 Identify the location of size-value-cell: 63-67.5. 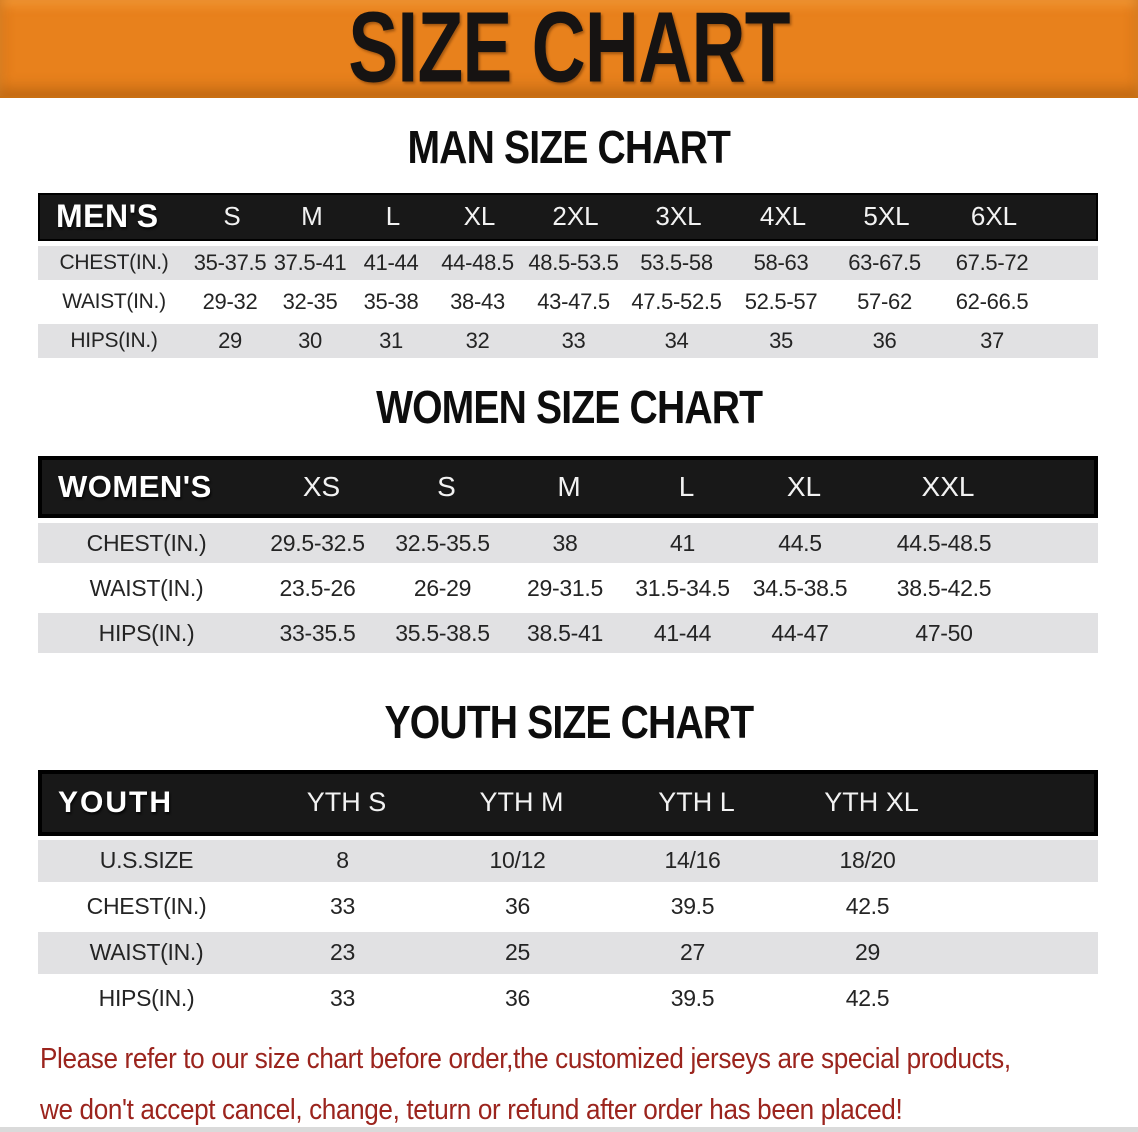
(884, 262).